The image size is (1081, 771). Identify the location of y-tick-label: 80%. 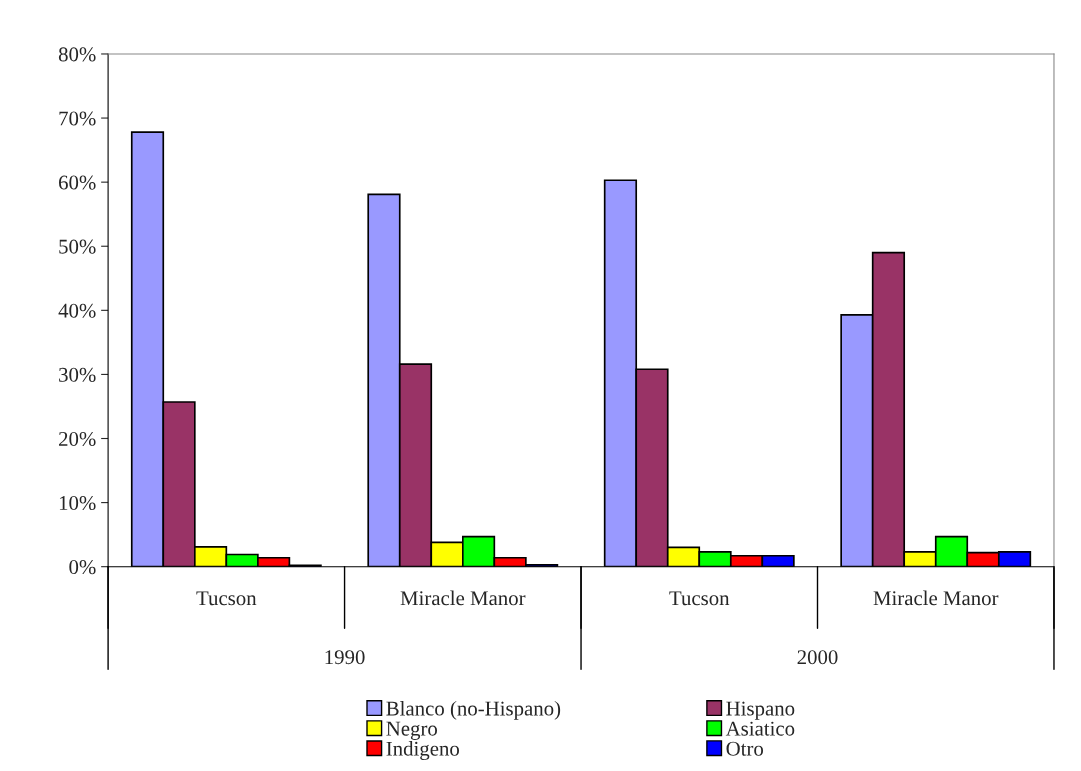
(77, 54).